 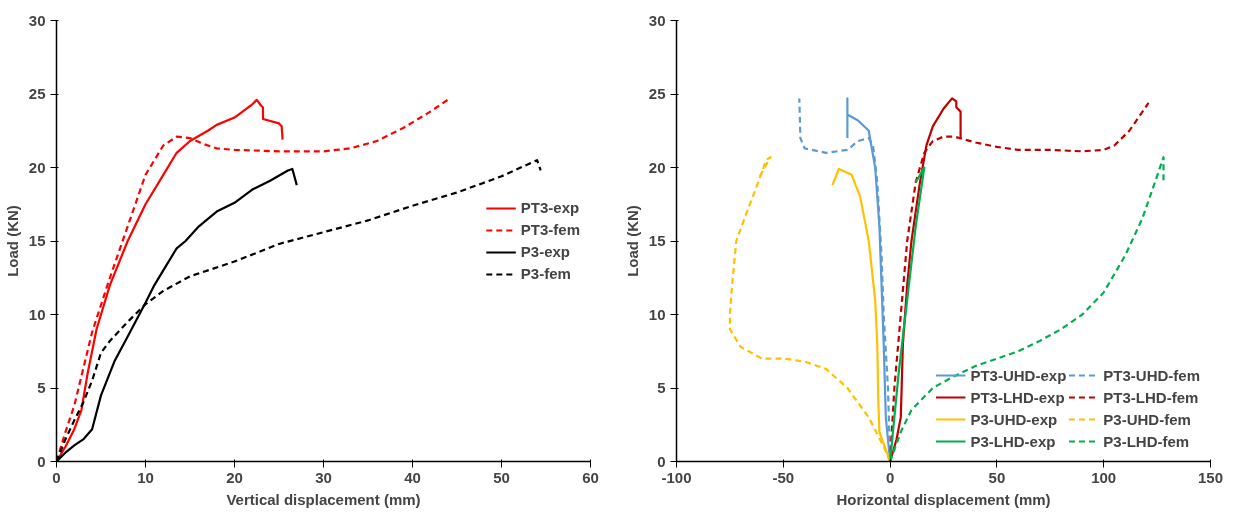 What do you see at coordinates (323, 477) in the screenshot?
I see `x-tick-label: 30` at bounding box center [323, 477].